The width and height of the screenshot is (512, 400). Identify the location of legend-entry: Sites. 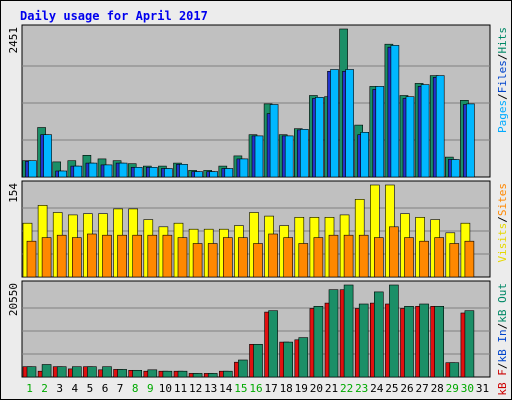
(502, 199).